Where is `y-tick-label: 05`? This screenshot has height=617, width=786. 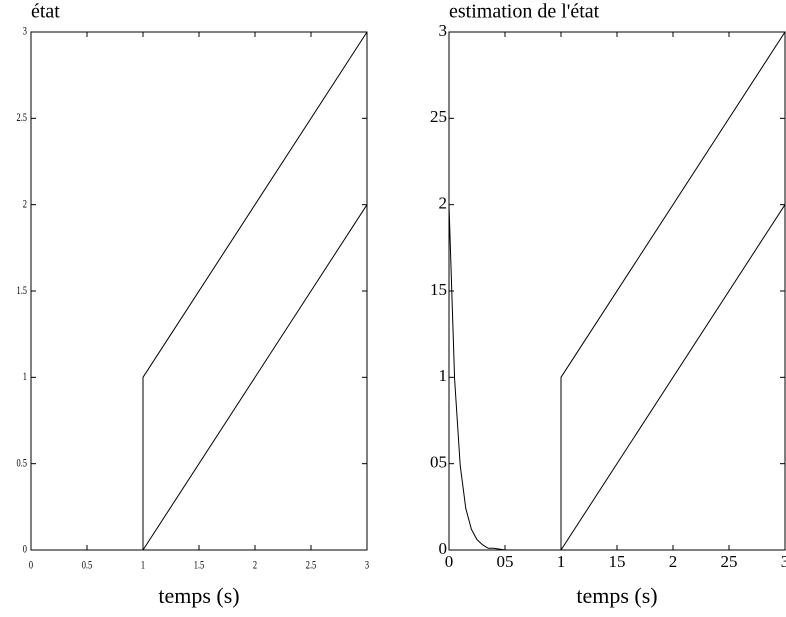 y-tick-label: 05 is located at coordinates (438, 462).